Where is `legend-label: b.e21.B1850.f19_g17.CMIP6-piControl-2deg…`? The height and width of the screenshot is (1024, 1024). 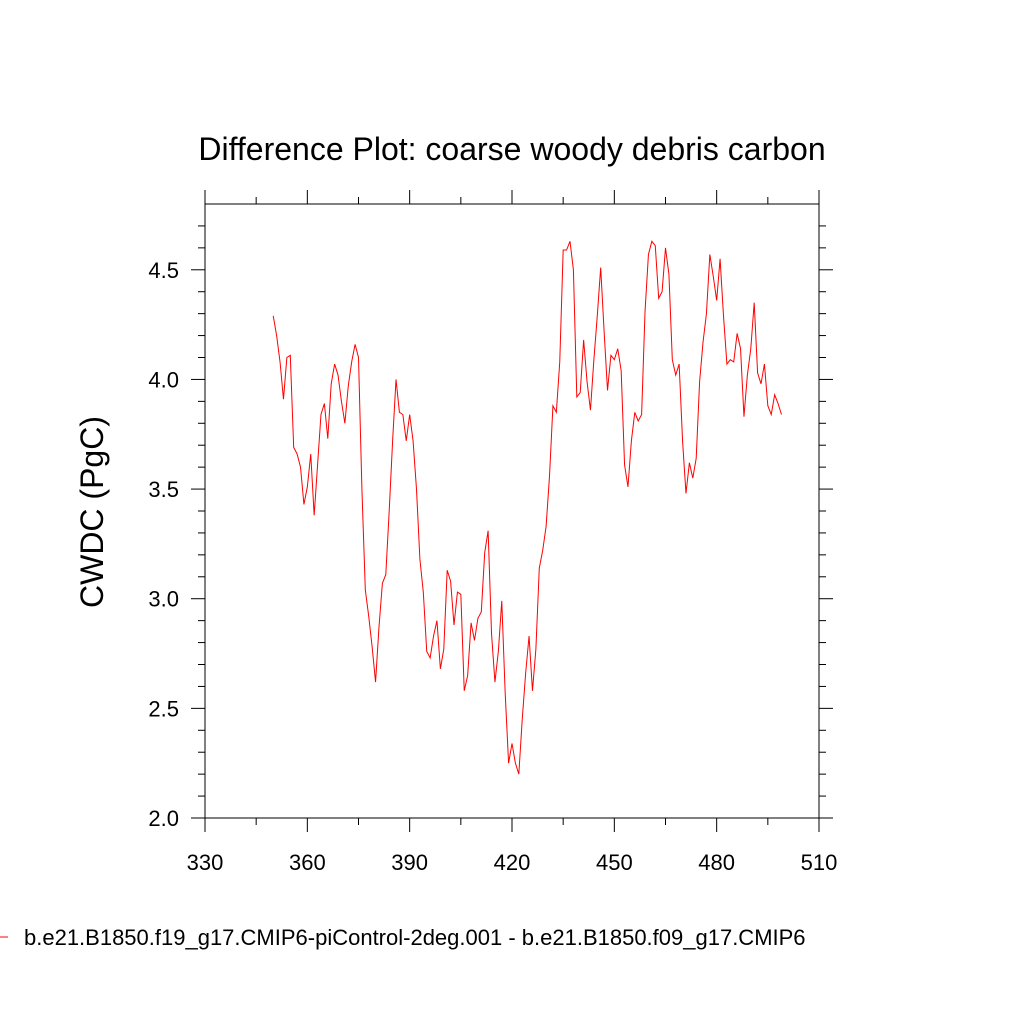
legend-label: b.e21.B1850.f19_g17.CMIP6-piControl-2deg… is located at coordinates (415, 937).